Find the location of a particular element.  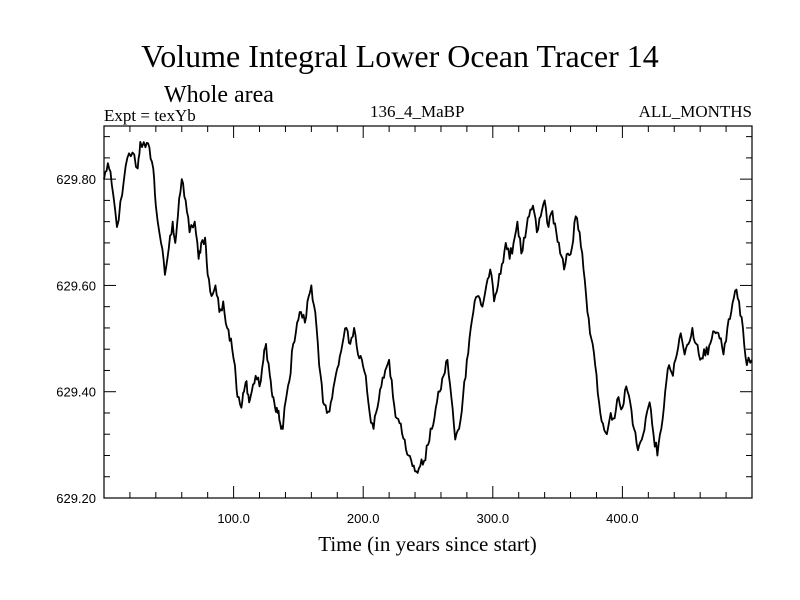

y-tick-label: 629.40 is located at coordinates (76, 392).